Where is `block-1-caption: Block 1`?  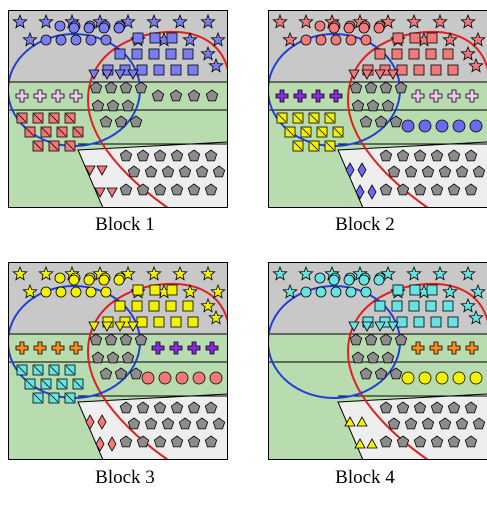 block-1-caption: Block 1 is located at coordinates (125, 225).